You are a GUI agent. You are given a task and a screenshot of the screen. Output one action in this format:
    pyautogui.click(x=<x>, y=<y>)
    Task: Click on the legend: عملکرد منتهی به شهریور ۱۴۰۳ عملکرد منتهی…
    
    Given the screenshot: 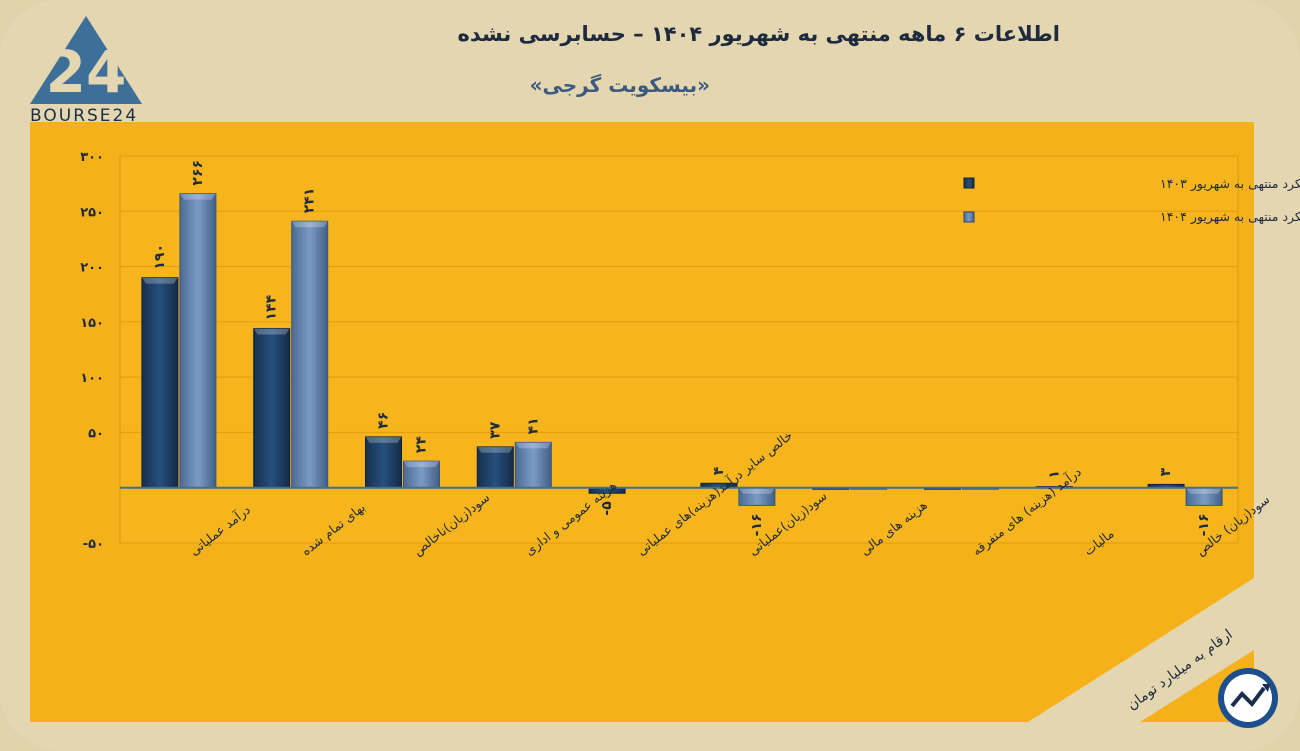 What is the action you would take?
    pyautogui.click(x=1131, y=200)
    